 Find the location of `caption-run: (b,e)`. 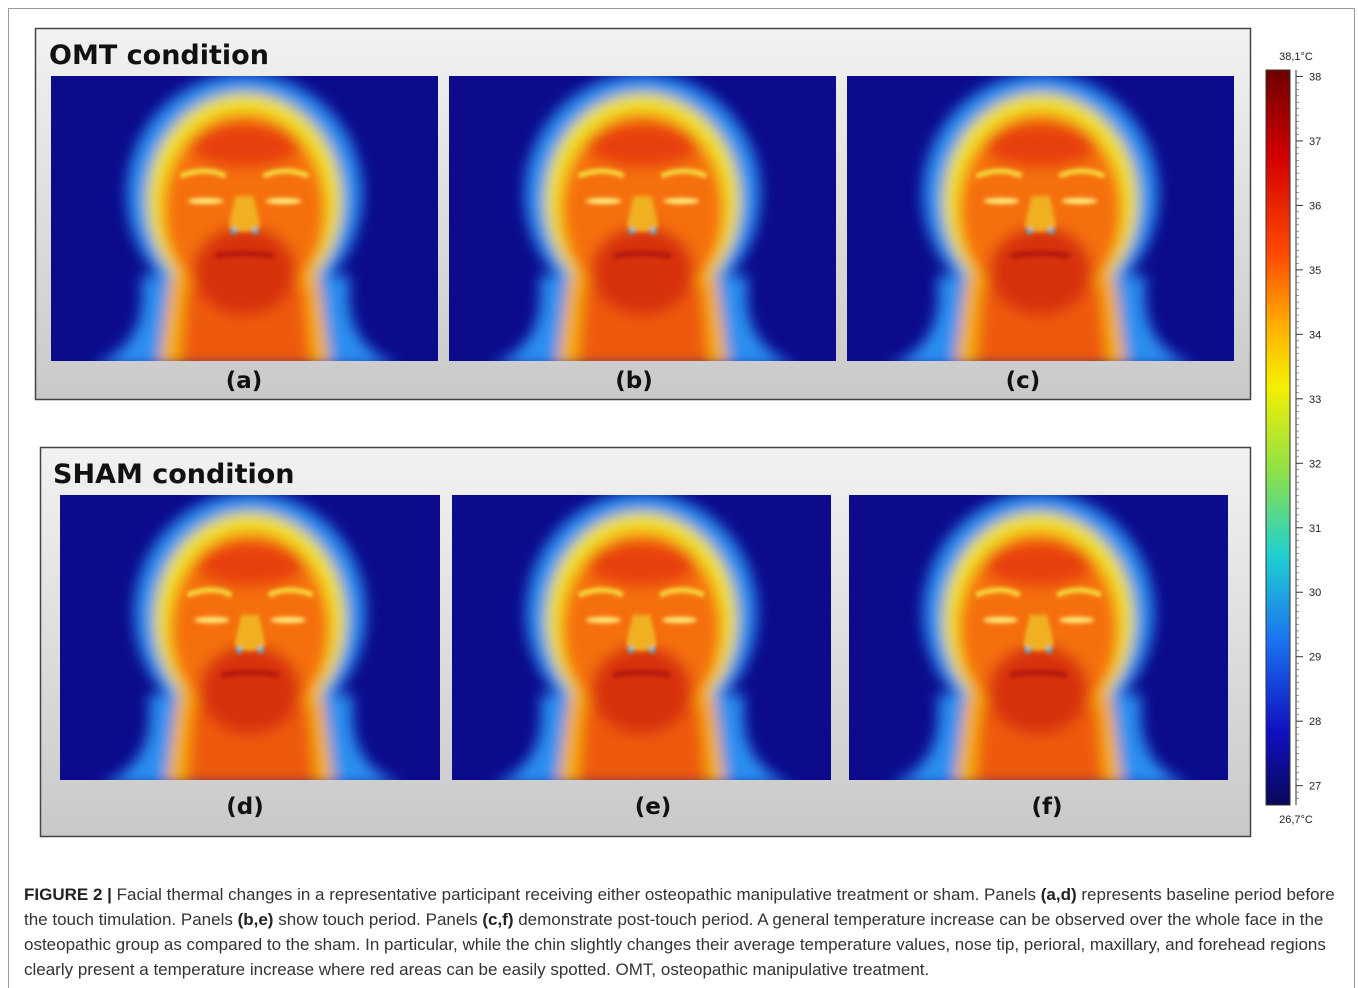

caption-run: (b,e) is located at coordinates (255, 919).